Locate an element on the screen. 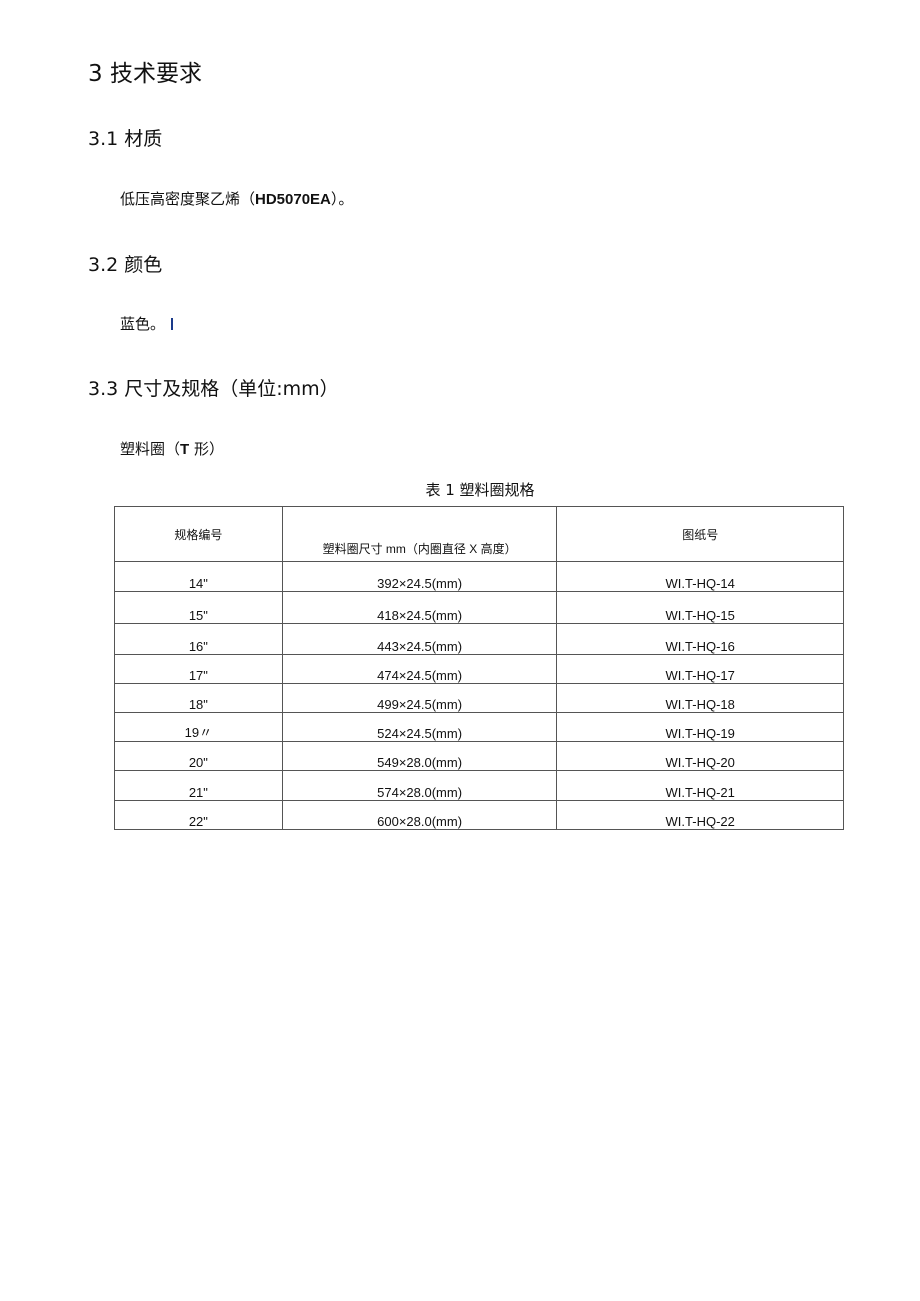 The height and width of the screenshot is (1301, 920). table-header-row: 规格编号 塑料圈尺寸 mm（内圈直径 X 高度） 图纸号 is located at coordinates (479, 534).